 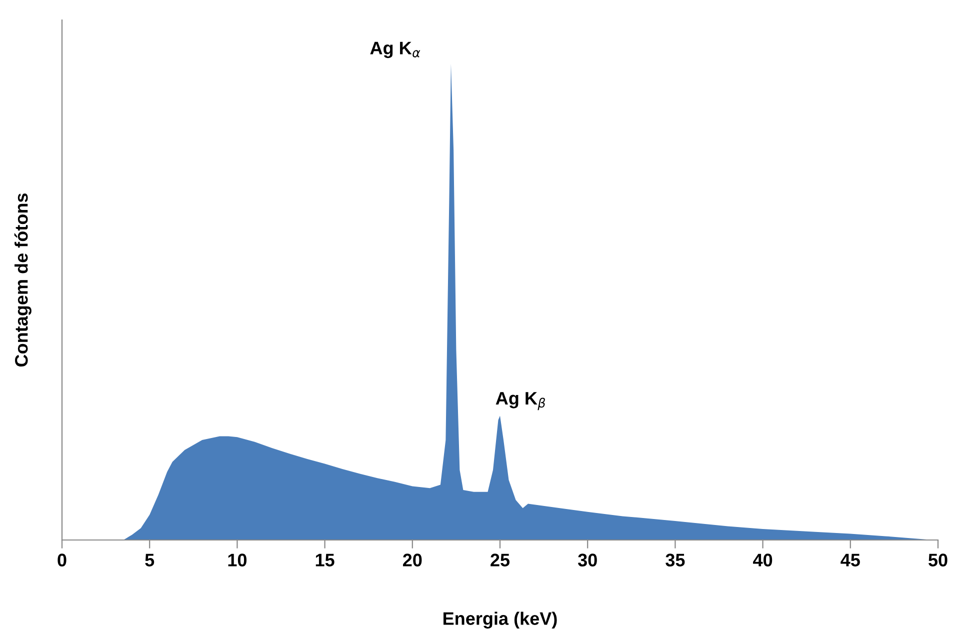 I want to click on y-axis-title: Contagem de fótons, so click(x=23, y=280).